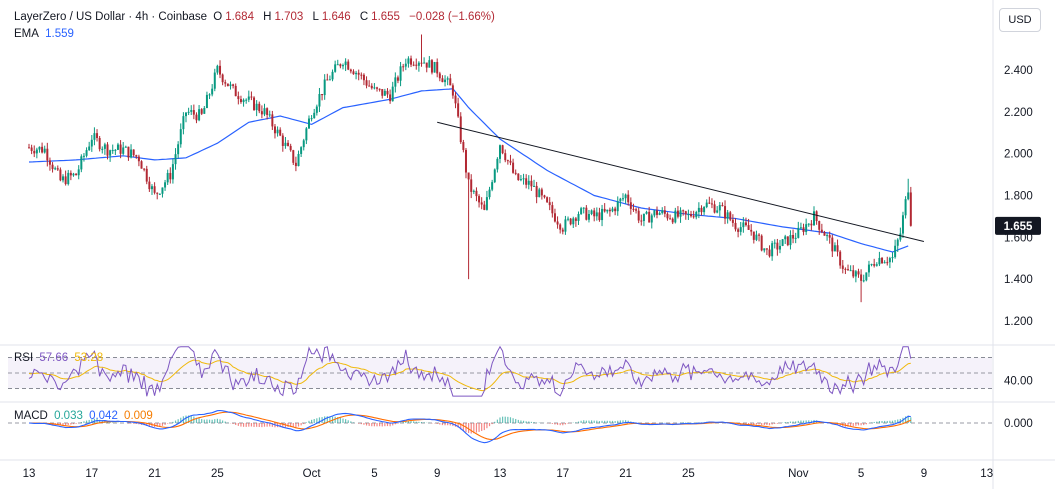 The image size is (1055, 489). I want to click on macd-label: MACD, so click(31, 416).